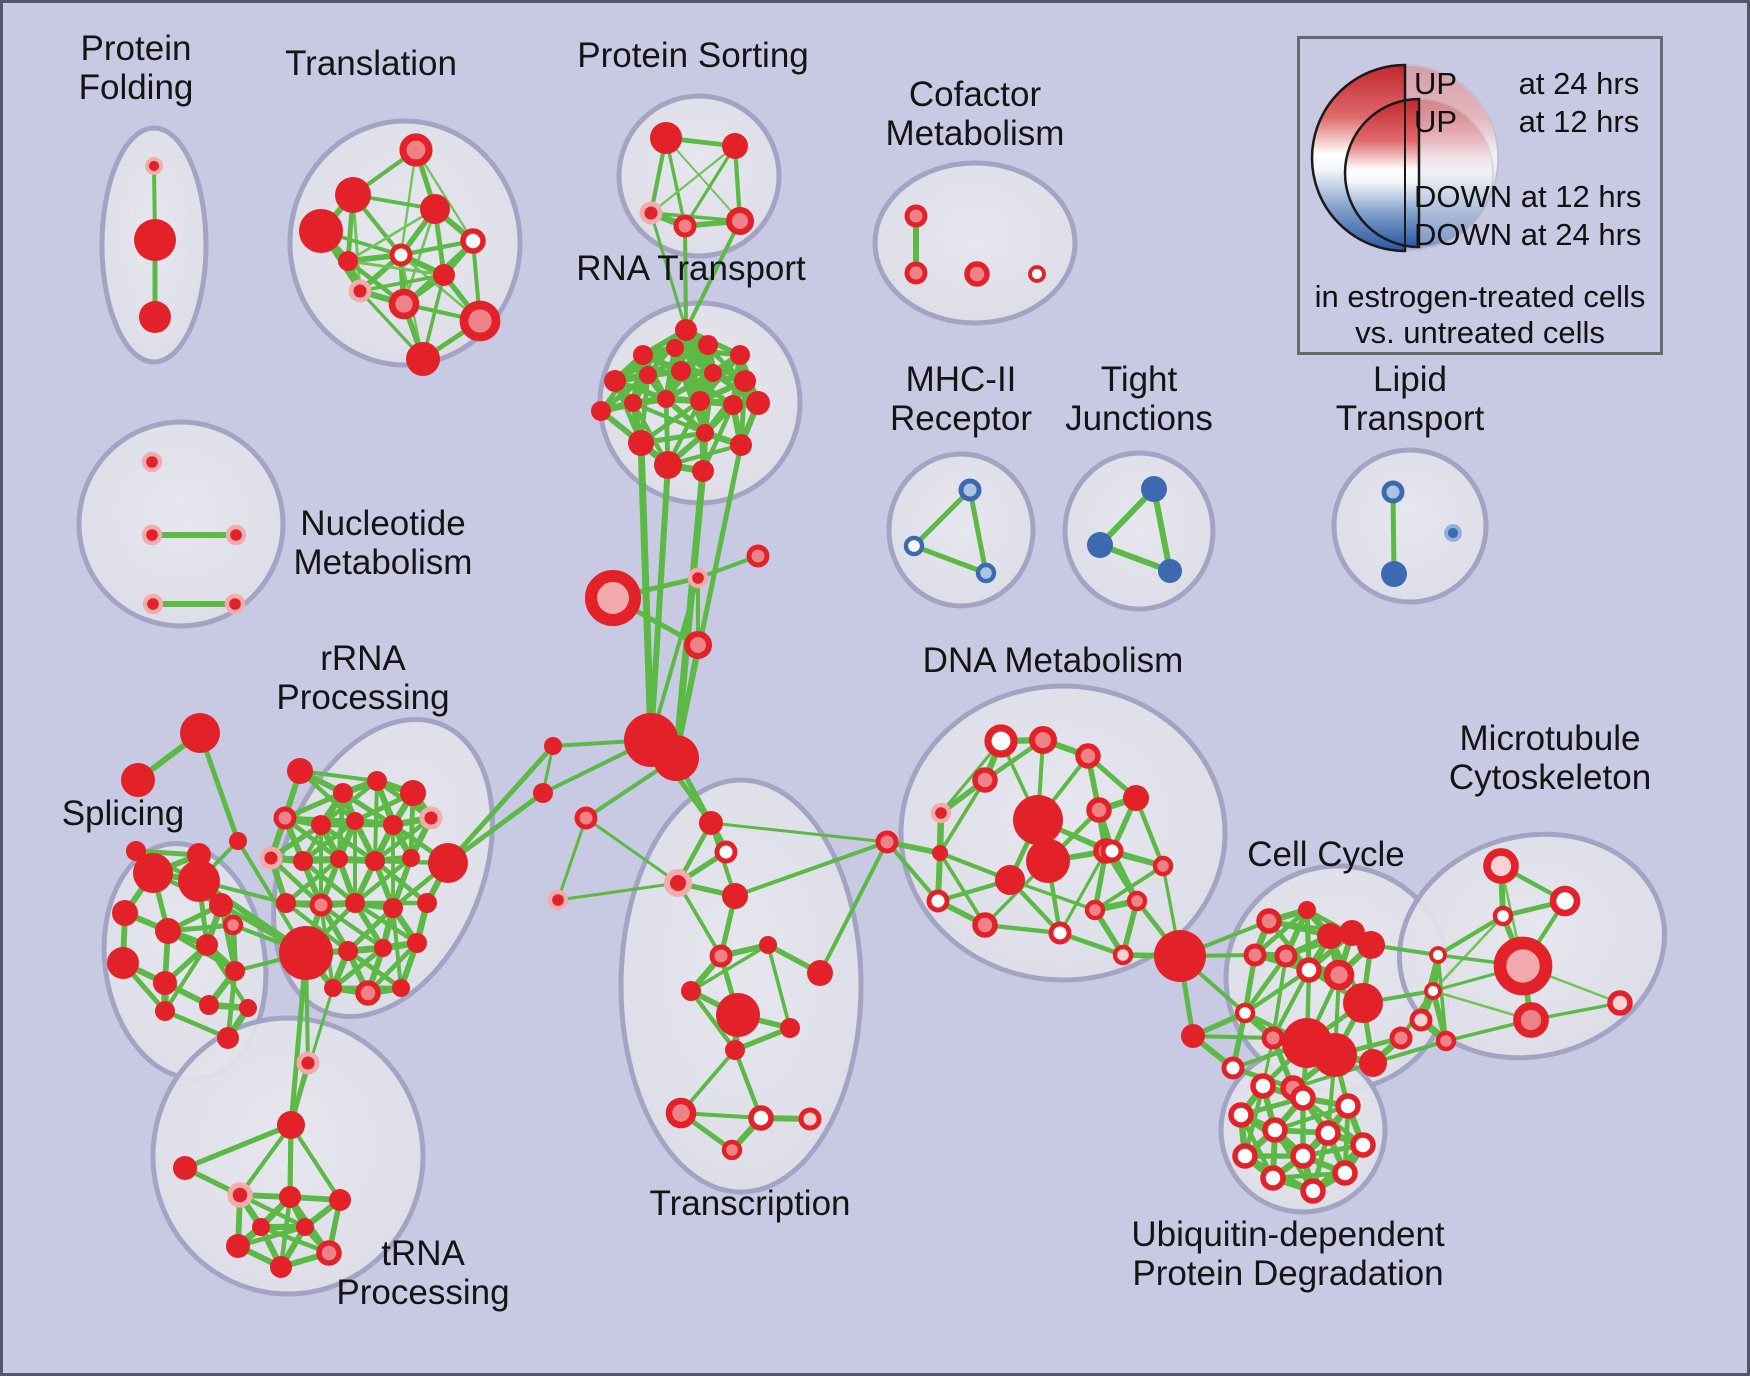  What do you see at coordinates (1453, 533) in the screenshot?
I see `gene-node-lipid-transport` at bounding box center [1453, 533].